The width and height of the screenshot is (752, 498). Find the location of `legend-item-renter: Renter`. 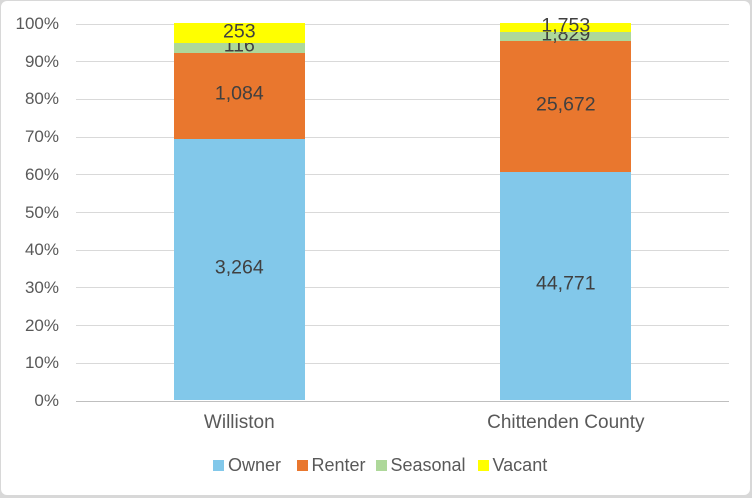

legend-item-renter: Renter is located at coordinates (331, 465).